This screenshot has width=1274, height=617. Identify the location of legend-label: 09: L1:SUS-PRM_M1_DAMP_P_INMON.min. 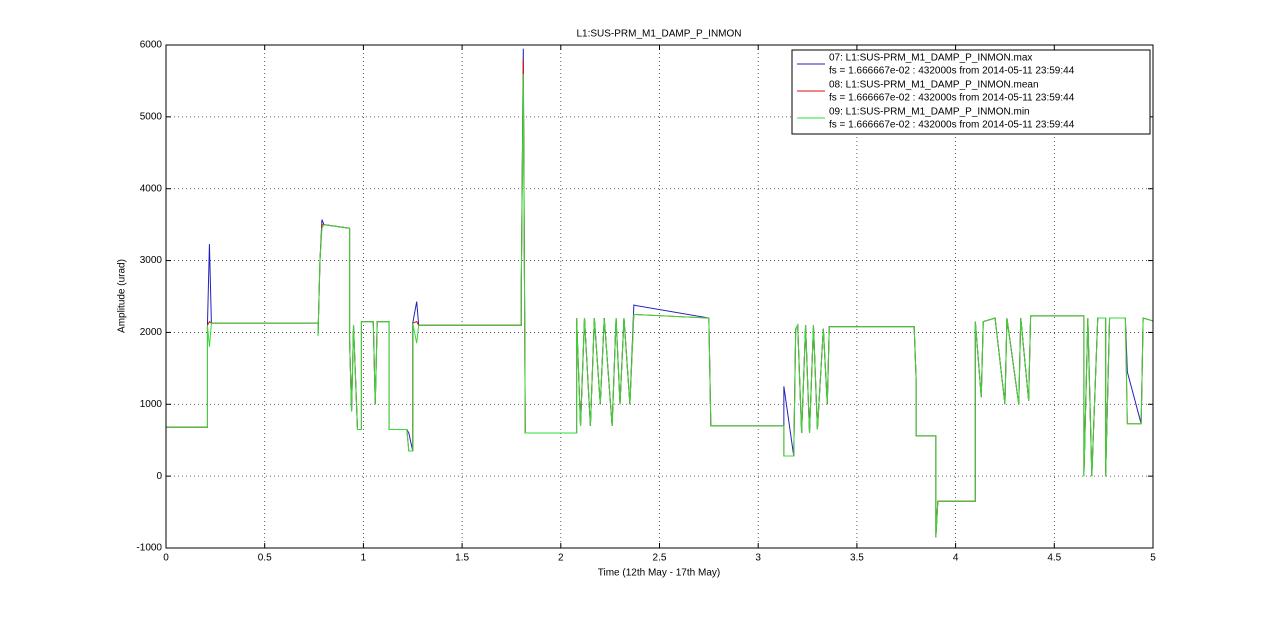
(929, 112).